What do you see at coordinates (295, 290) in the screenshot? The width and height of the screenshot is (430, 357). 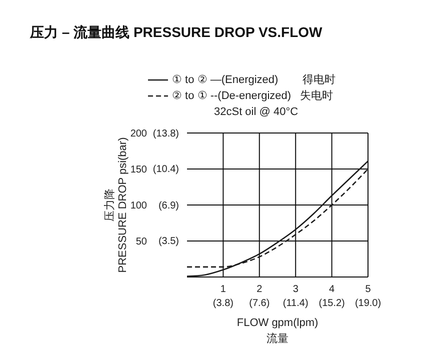 I see `x-tick-label: 3` at bounding box center [295, 290].